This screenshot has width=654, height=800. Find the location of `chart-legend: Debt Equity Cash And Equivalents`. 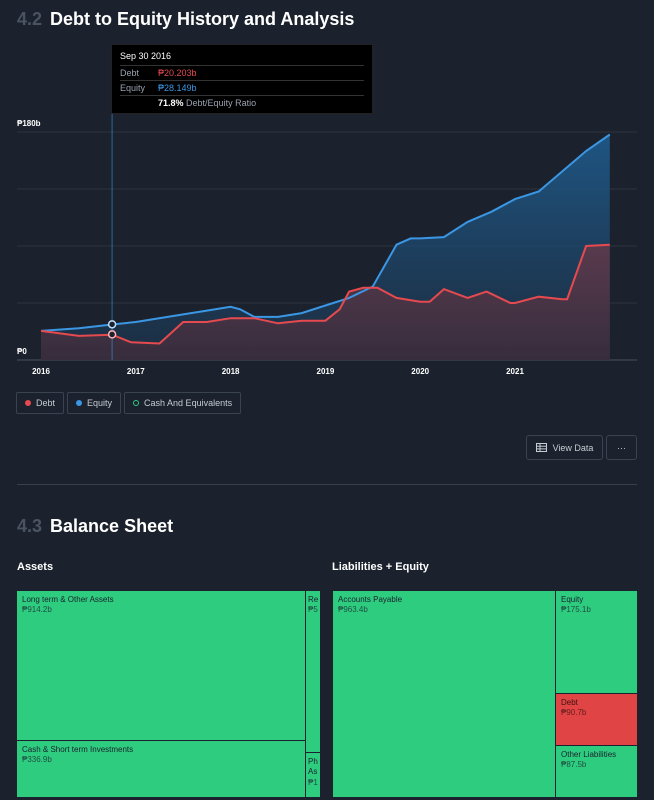

chart-legend: Debt Equity Cash And Equivalents is located at coordinates (129, 403).